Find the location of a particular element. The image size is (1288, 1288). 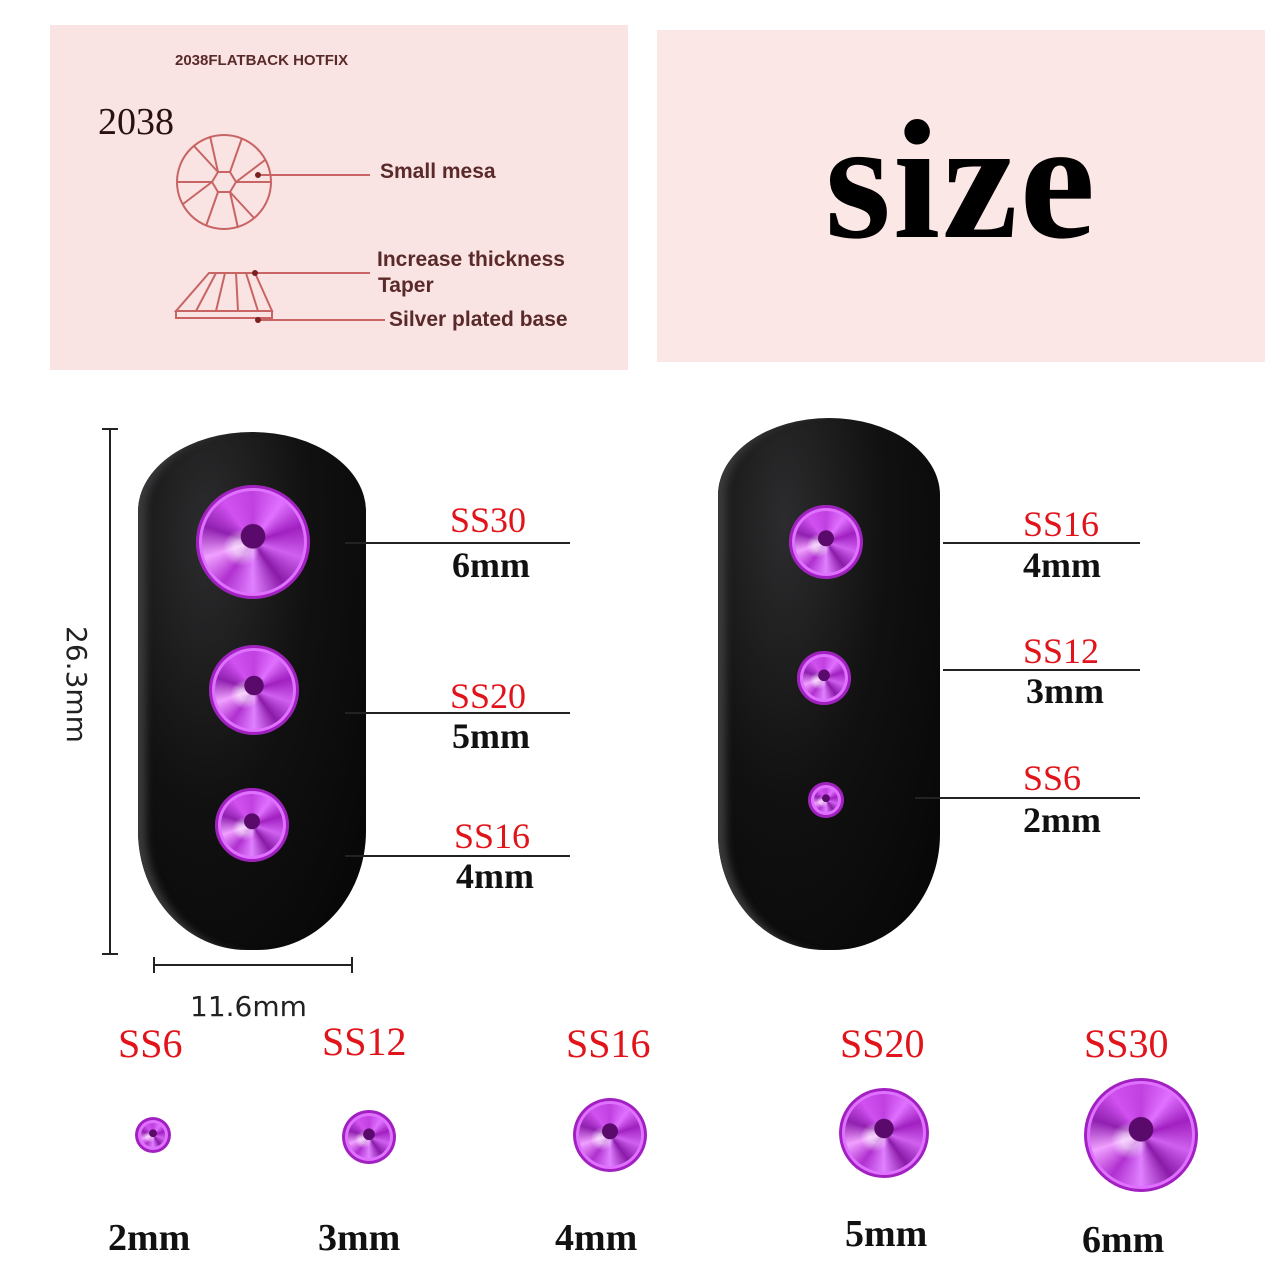

width-label: 11.6mm is located at coordinates (248, 1006).